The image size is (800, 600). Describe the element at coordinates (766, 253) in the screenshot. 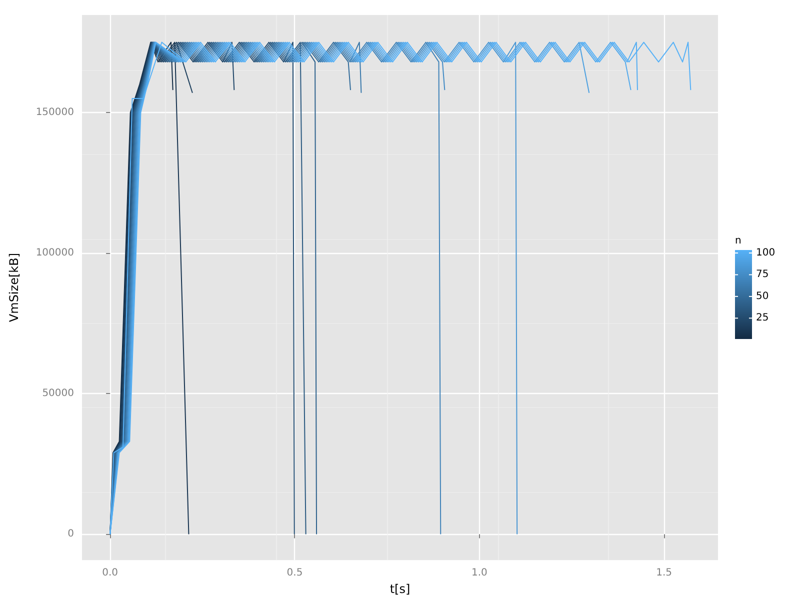

I see `color-bar-label: 100` at that location.